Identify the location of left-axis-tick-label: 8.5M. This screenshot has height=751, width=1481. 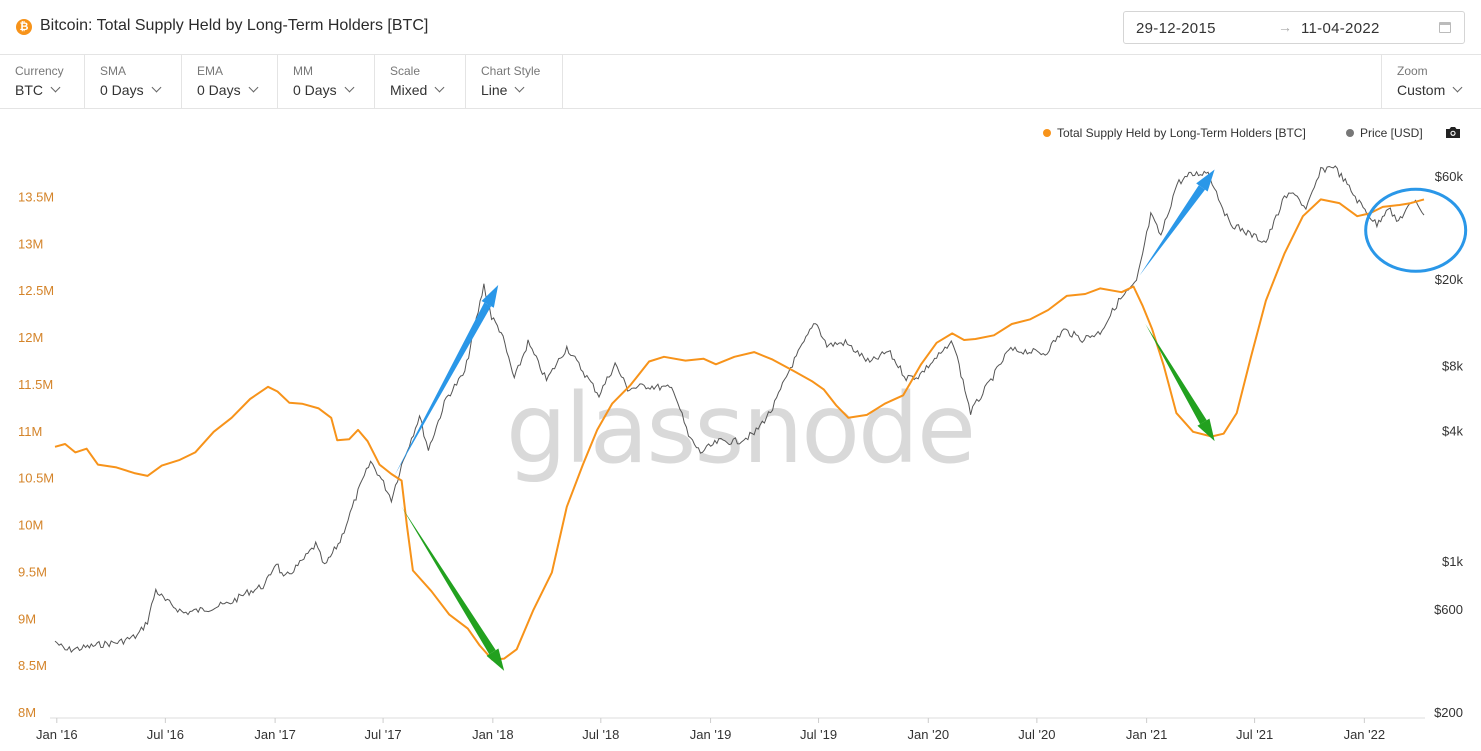
(32, 665).